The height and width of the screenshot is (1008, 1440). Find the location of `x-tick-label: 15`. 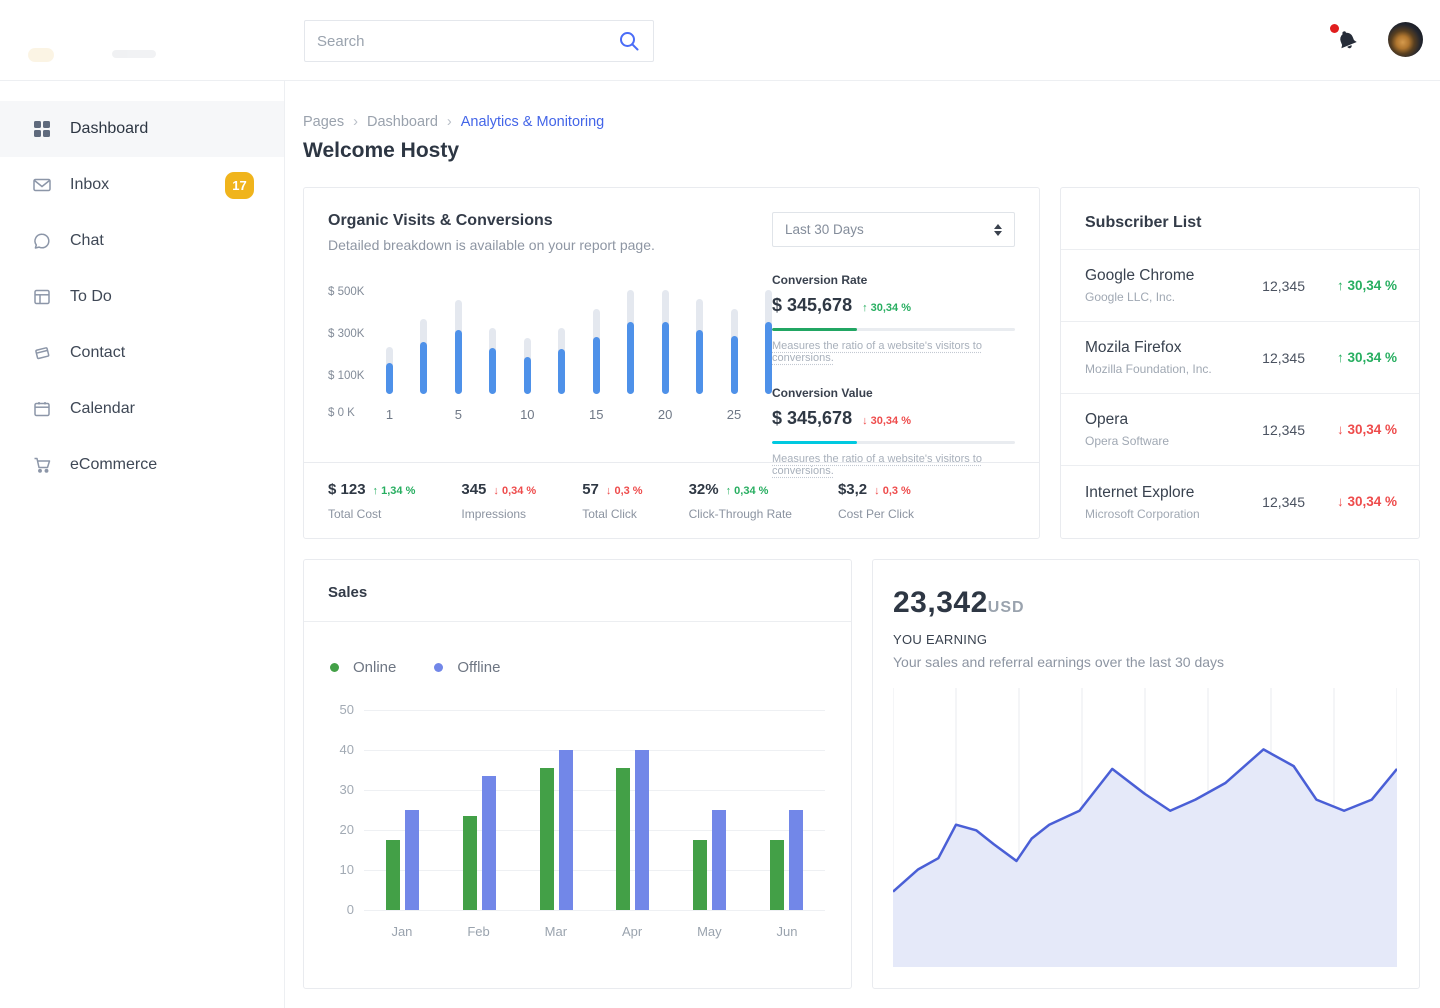

x-tick-label: 15 is located at coordinates (596, 414).